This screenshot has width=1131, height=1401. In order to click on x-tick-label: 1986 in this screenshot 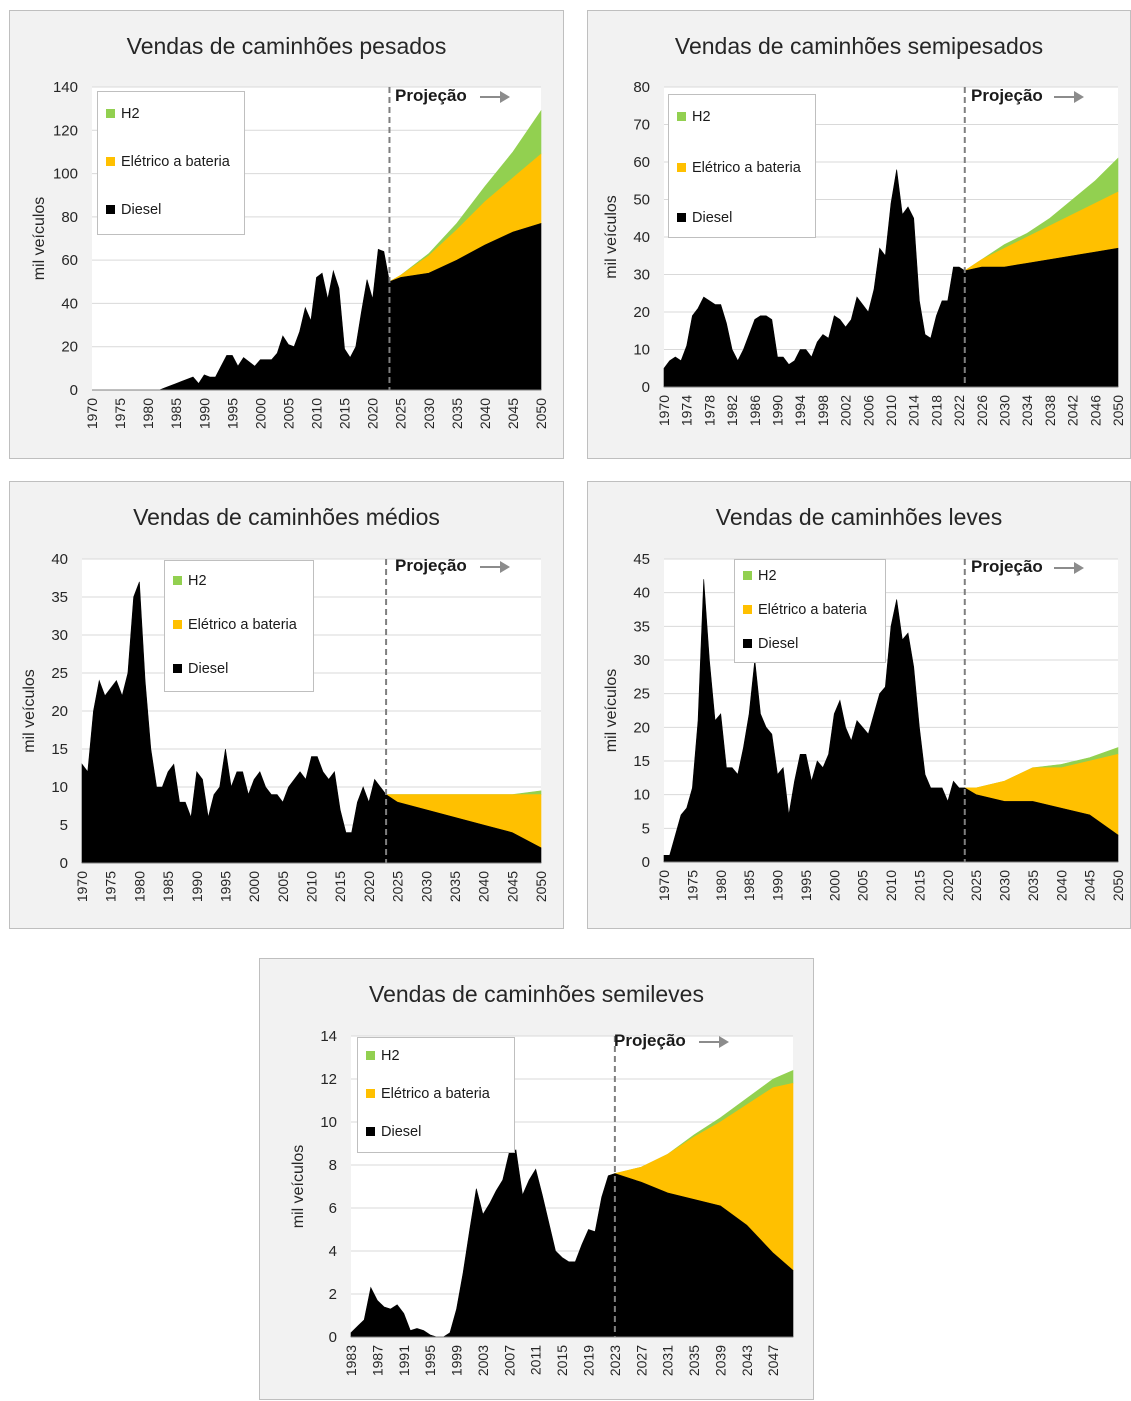, I will do `click(755, 410)`.